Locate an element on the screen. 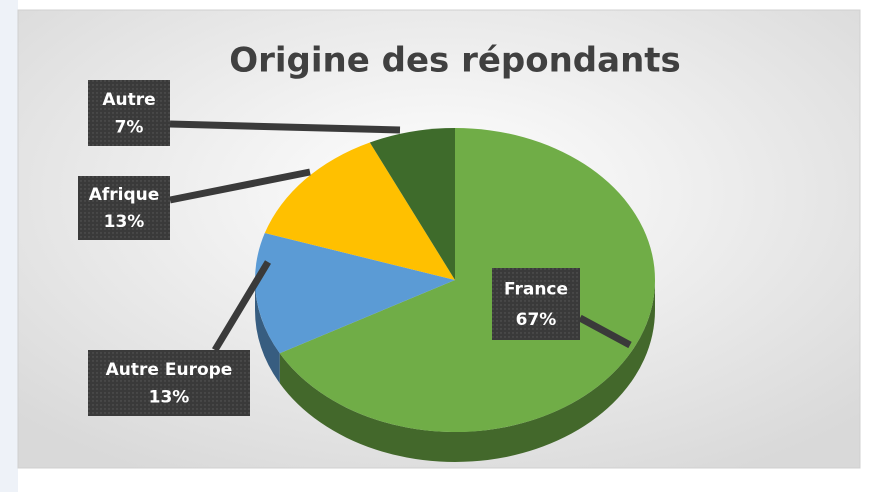 The height and width of the screenshot is (496, 874). label-category: France is located at coordinates (536, 290).